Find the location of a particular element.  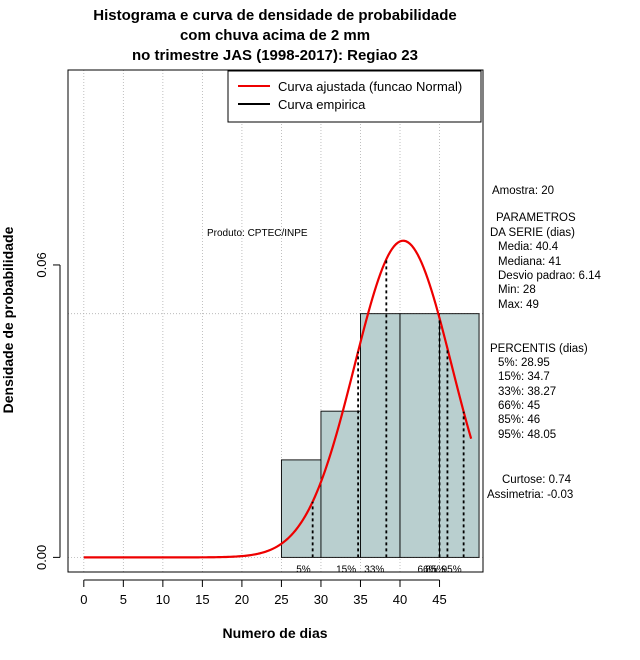

percentile-label-85: 85% is located at coordinates (435, 569).